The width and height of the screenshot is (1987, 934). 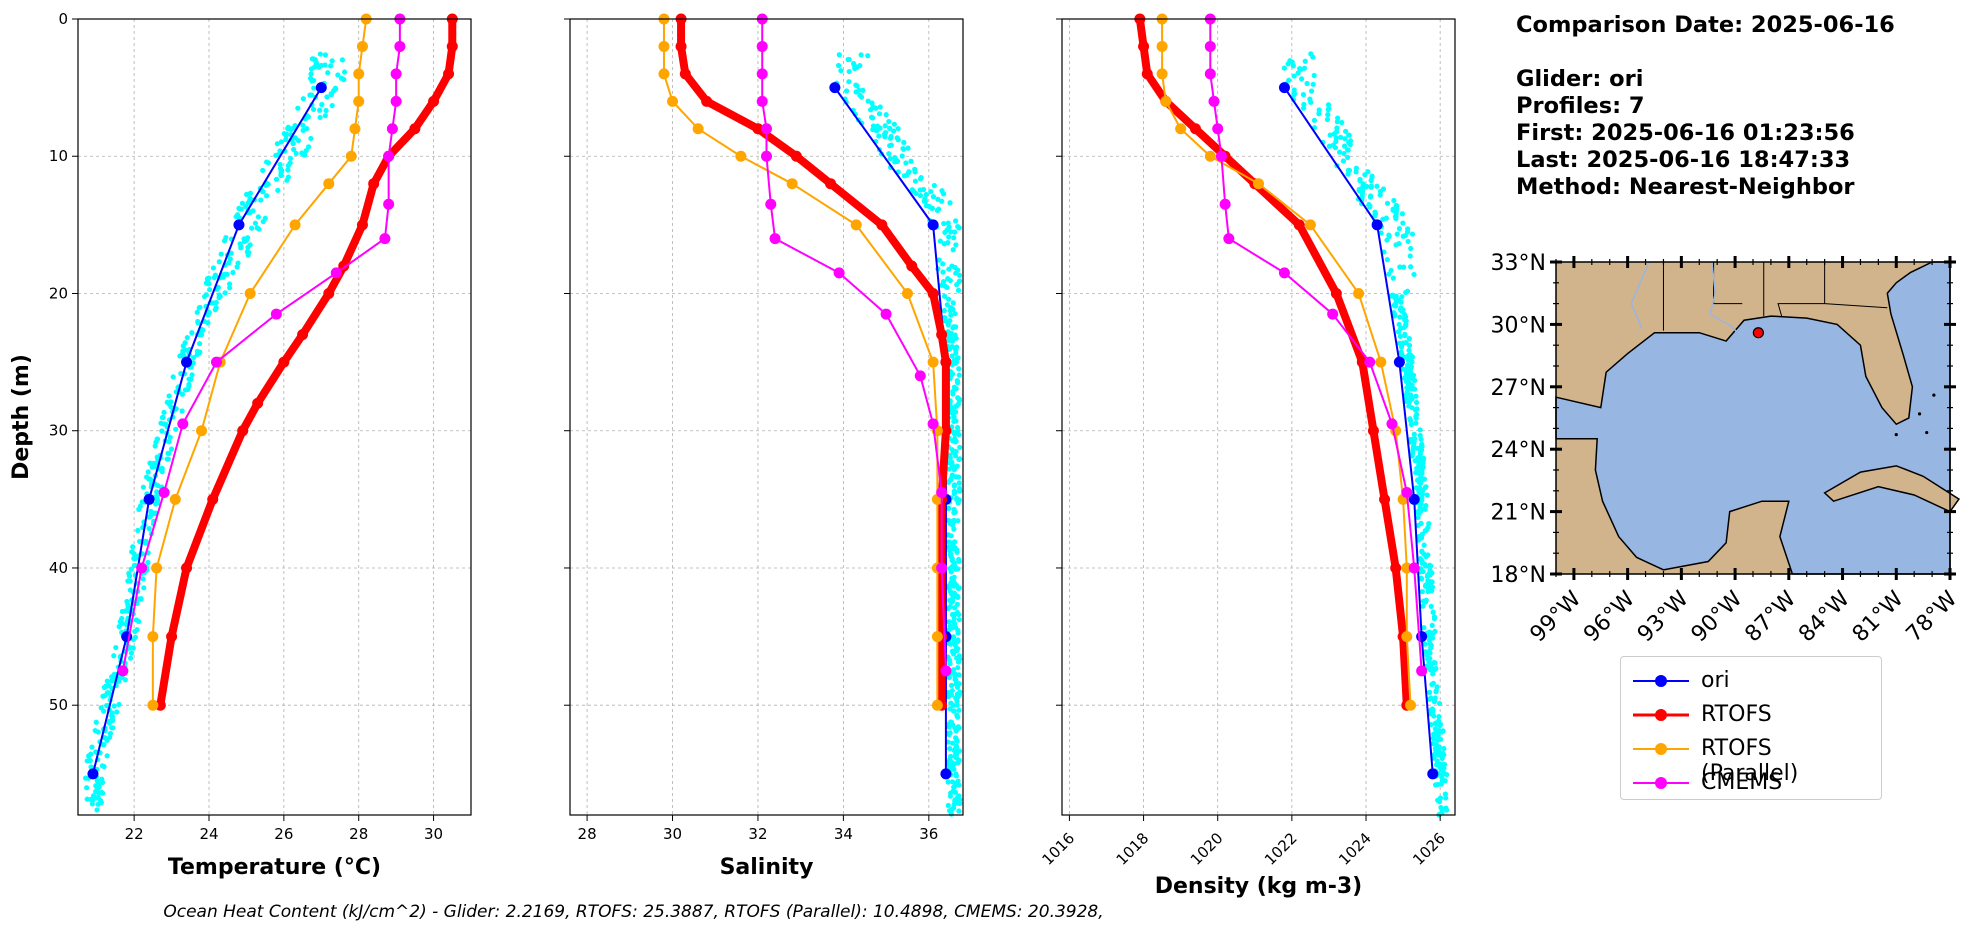 I want to click on x-tick-label: 1020, so click(x=1207, y=849).